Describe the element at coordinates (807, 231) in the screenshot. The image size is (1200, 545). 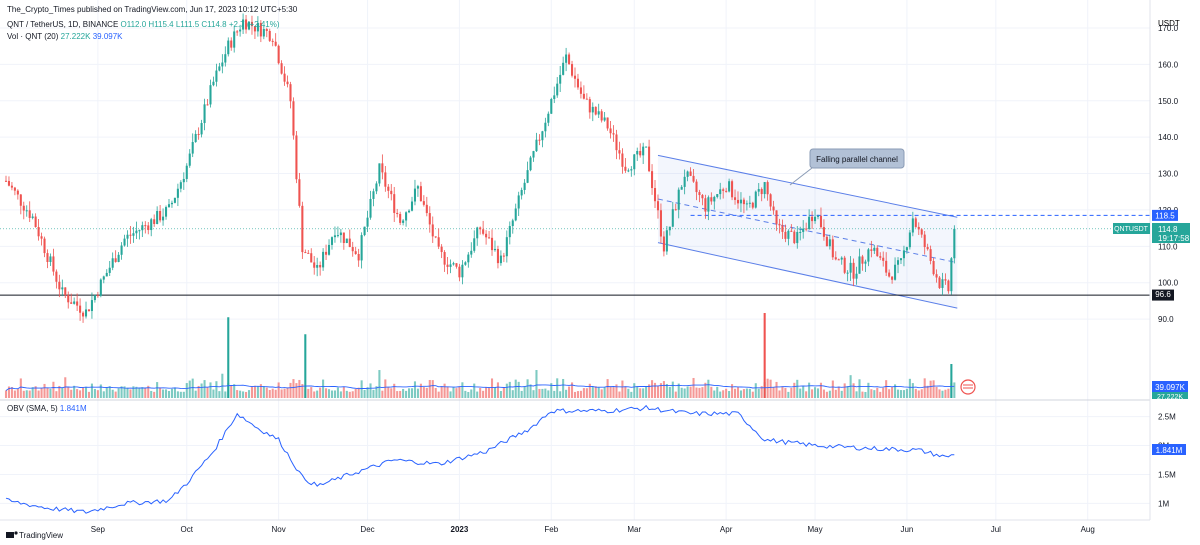
I see `channel-midline` at that location.